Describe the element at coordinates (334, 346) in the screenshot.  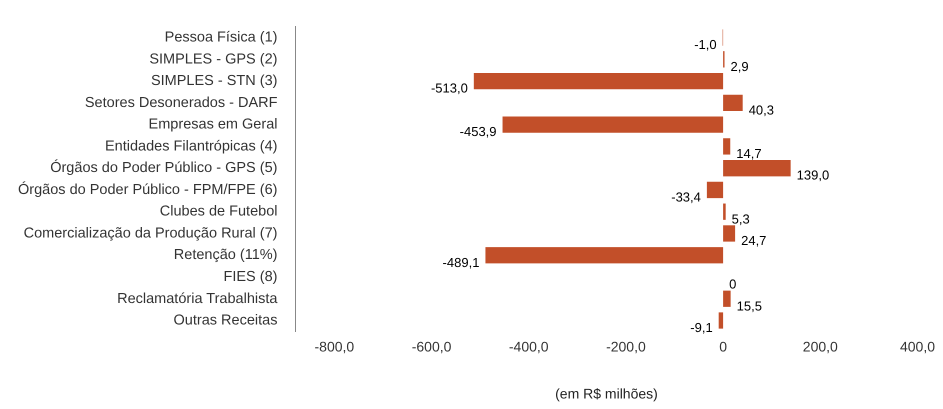
I see `x-tick-label: -800,0` at that location.